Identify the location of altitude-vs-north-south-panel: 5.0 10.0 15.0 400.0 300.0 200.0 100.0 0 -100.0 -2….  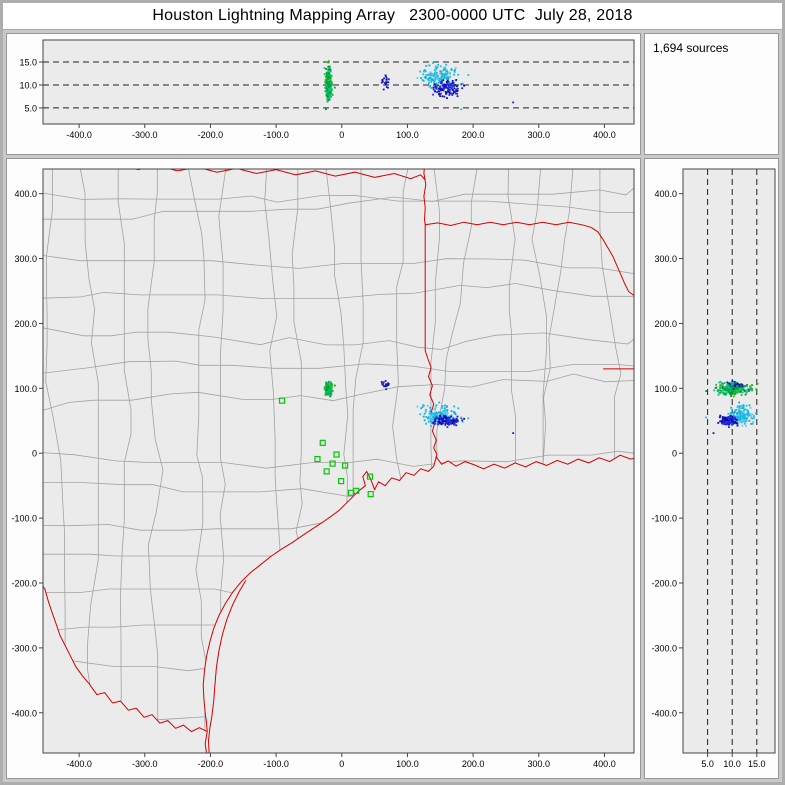
(711, 468).